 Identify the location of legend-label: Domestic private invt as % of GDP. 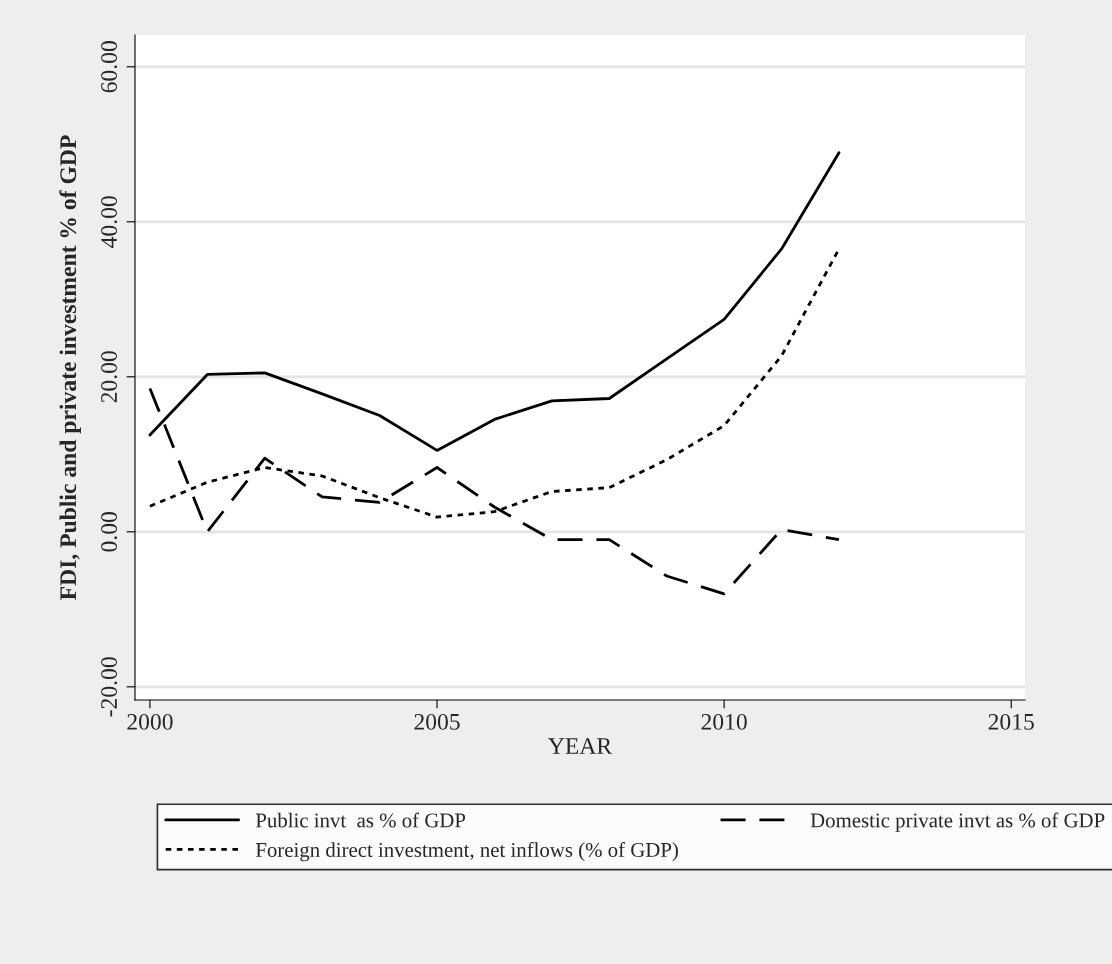
(957, 822).